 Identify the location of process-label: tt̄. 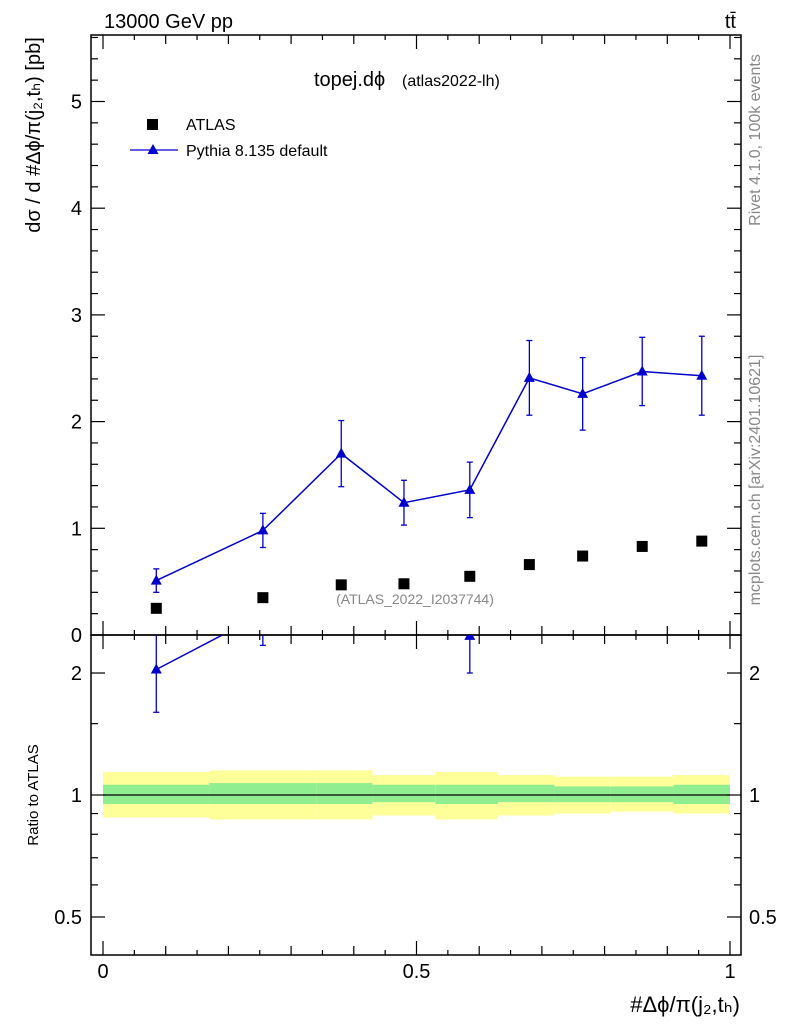
(731, 22).